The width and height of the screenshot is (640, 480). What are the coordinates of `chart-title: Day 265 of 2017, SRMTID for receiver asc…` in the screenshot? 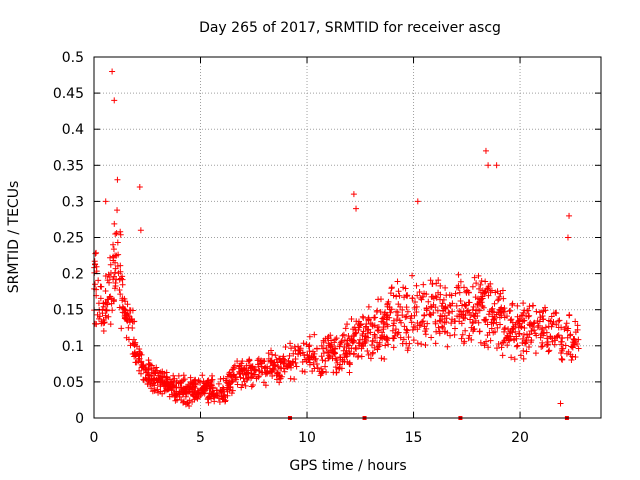 It's located at (350, 28).